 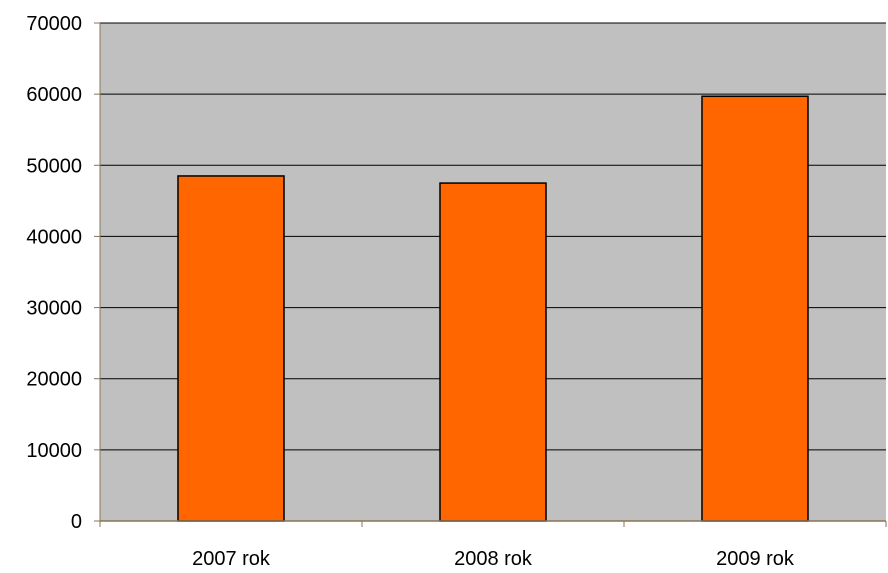 What do you see at coordinates (54, 237) in the screenshot?
I see `y-tick-label: 40000` at bounding box center [54, 237].